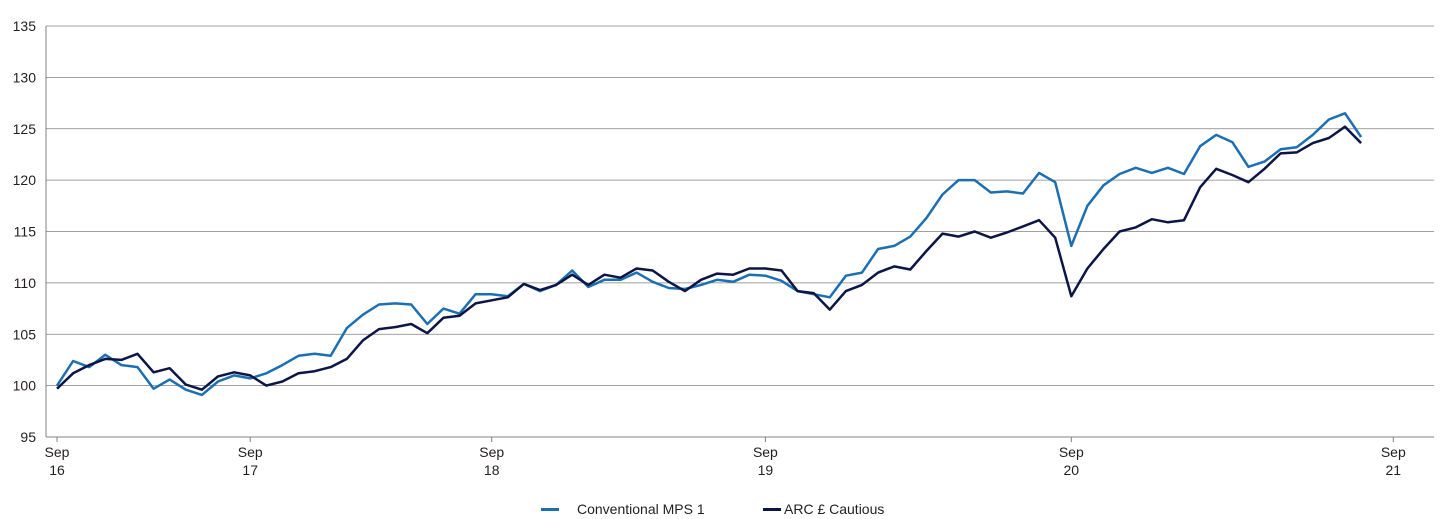  I want to click on legend-swatch-arc-cautious, so click(772, 509).